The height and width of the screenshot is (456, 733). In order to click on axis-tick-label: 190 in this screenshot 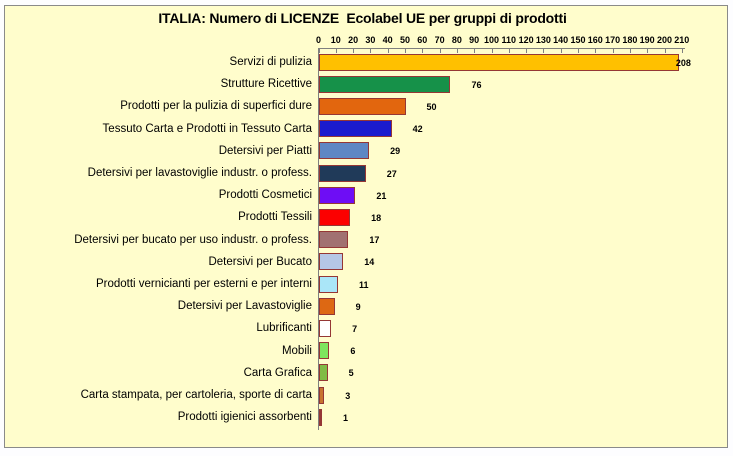, I will do `click(647, 40)`.